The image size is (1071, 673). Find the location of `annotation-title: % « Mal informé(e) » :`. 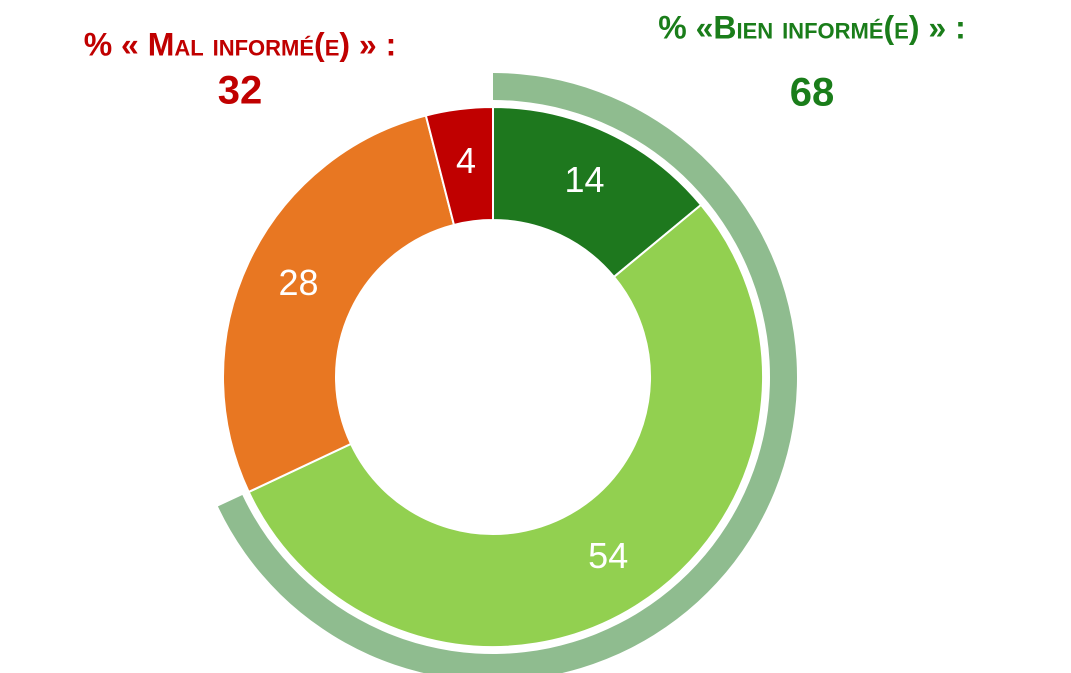

annotation-title: % « Mal informé(e) » : is located at coordinates (240, 44).